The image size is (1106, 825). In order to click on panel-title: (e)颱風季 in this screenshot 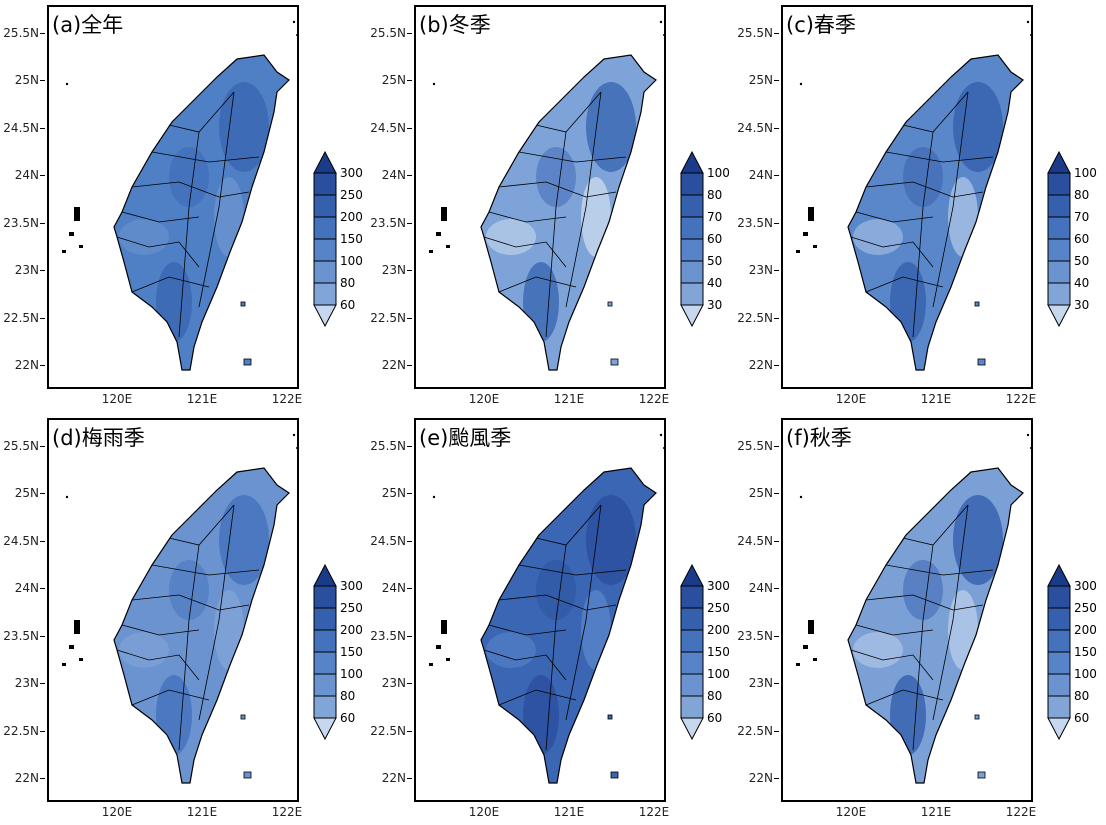, I will do `click(465, 438)`.